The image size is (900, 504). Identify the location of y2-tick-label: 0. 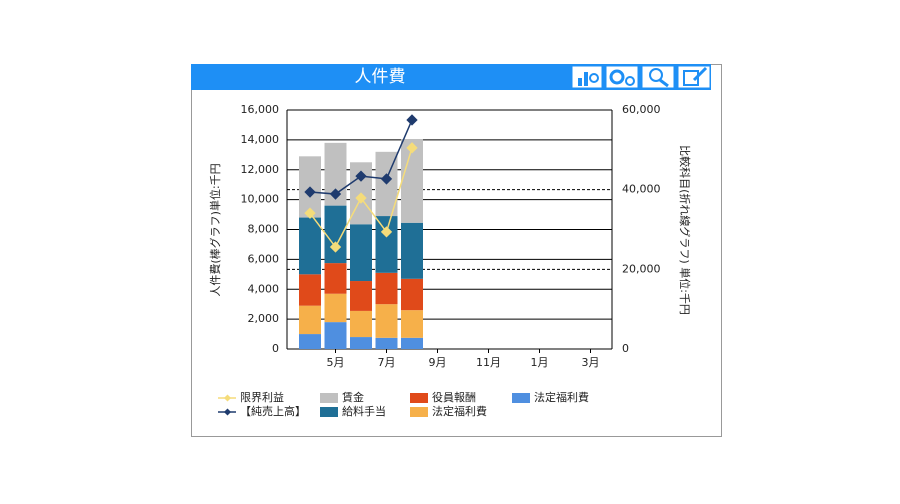
(625, 348).